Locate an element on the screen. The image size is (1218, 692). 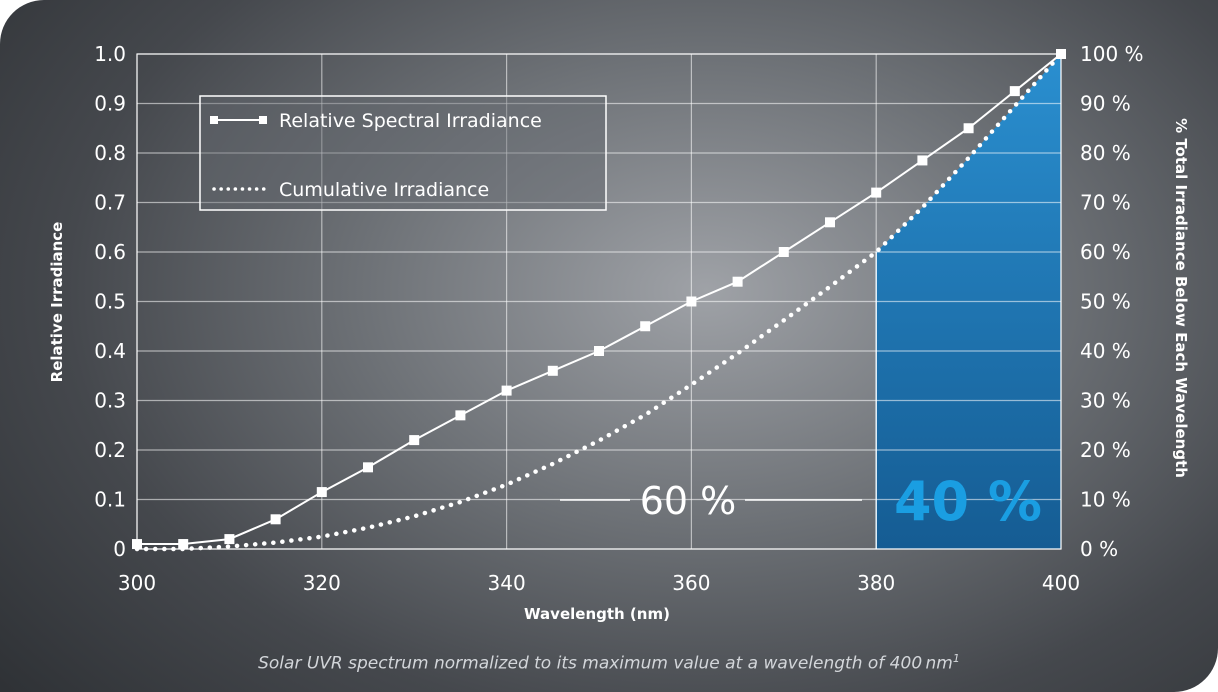
y2-tick-label: 40 % is located at coordinates (1105, 351).